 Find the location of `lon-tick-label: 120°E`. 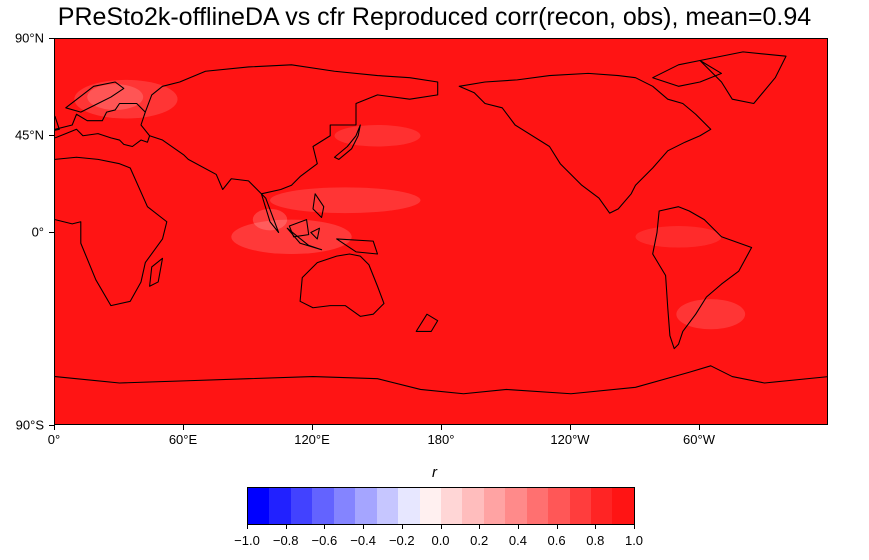

lon-tick-label: 120°E is located at coordinates (312, 439).